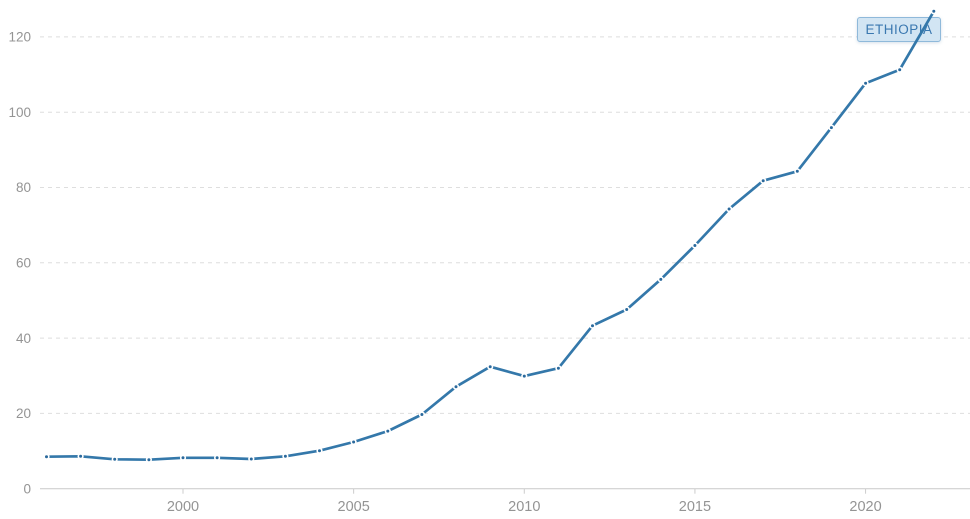 This screenshot has width=970, height=519. I want to click on y-tick-label: 60, so click(23, 263).